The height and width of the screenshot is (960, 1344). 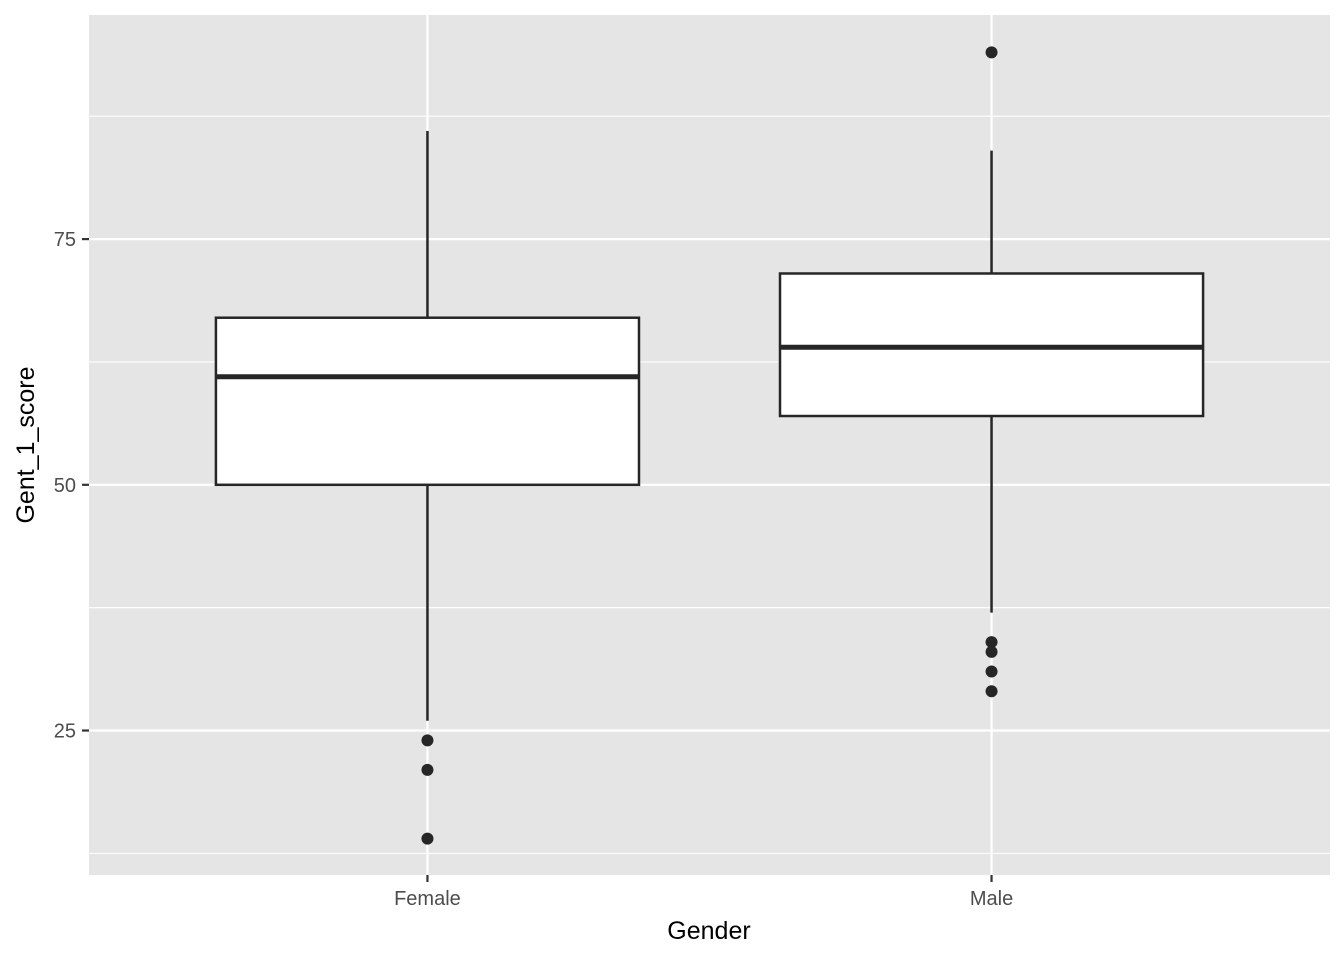 What do you see at coordinates (65, 240) in the screenshot?
I see `y-tick-label: 75` at bounding box center [65, 240].